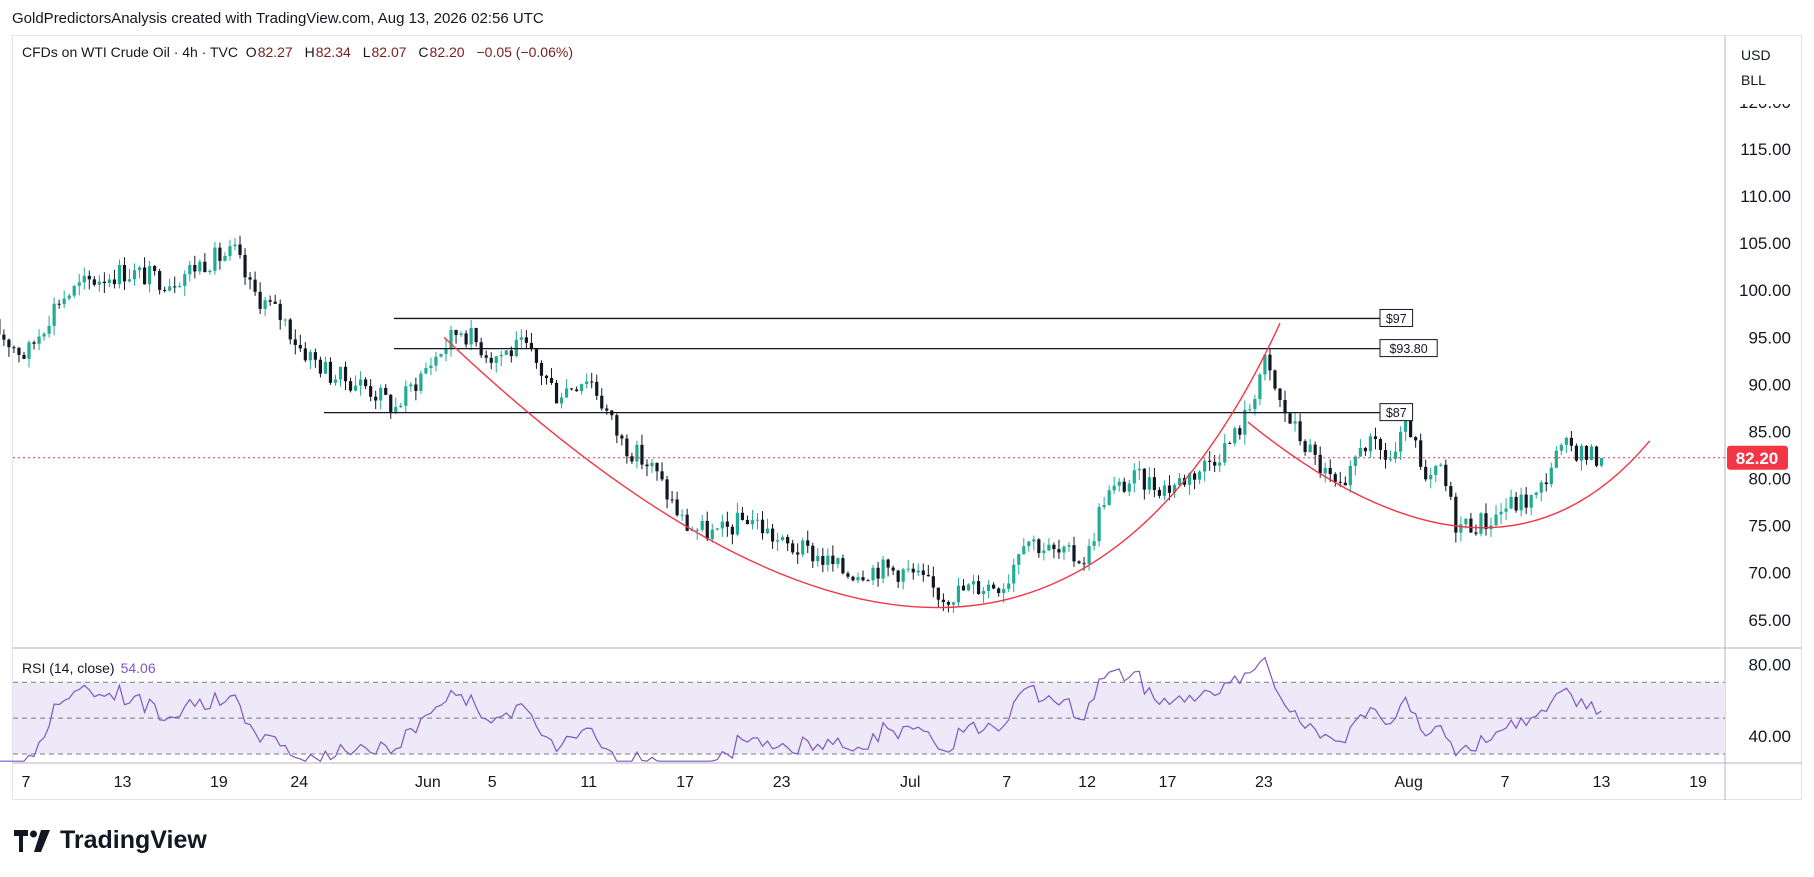 This screenshot has width=1814, height=877. I want to click on time-tick-label: 13, so click(1602, 782).